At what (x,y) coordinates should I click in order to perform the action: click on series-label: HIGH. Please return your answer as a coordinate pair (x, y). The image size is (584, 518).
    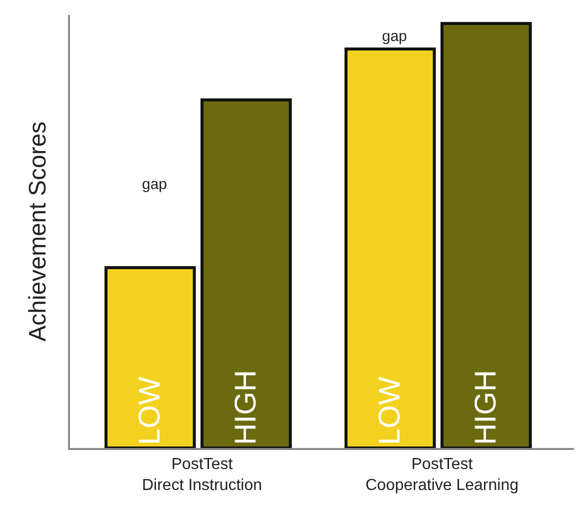
    Looking at the image, I should click on (246, 407).